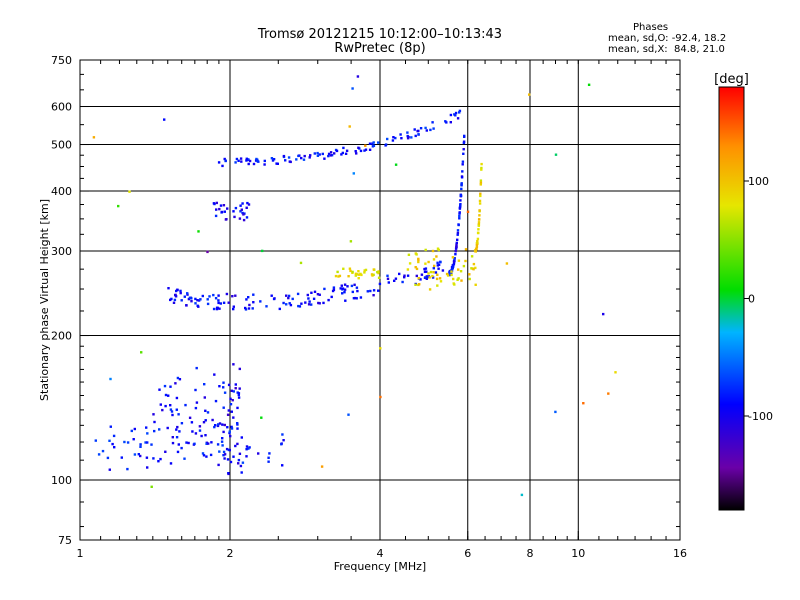 Image resolution: width=800 pixels, height=600 pixels. I want to click on x-tick-label: 10, so click(578, 553).